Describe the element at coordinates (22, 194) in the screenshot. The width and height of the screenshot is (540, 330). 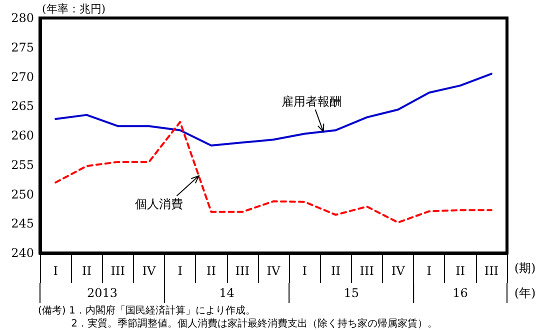
I see `y-tick-label: 250` at that location.